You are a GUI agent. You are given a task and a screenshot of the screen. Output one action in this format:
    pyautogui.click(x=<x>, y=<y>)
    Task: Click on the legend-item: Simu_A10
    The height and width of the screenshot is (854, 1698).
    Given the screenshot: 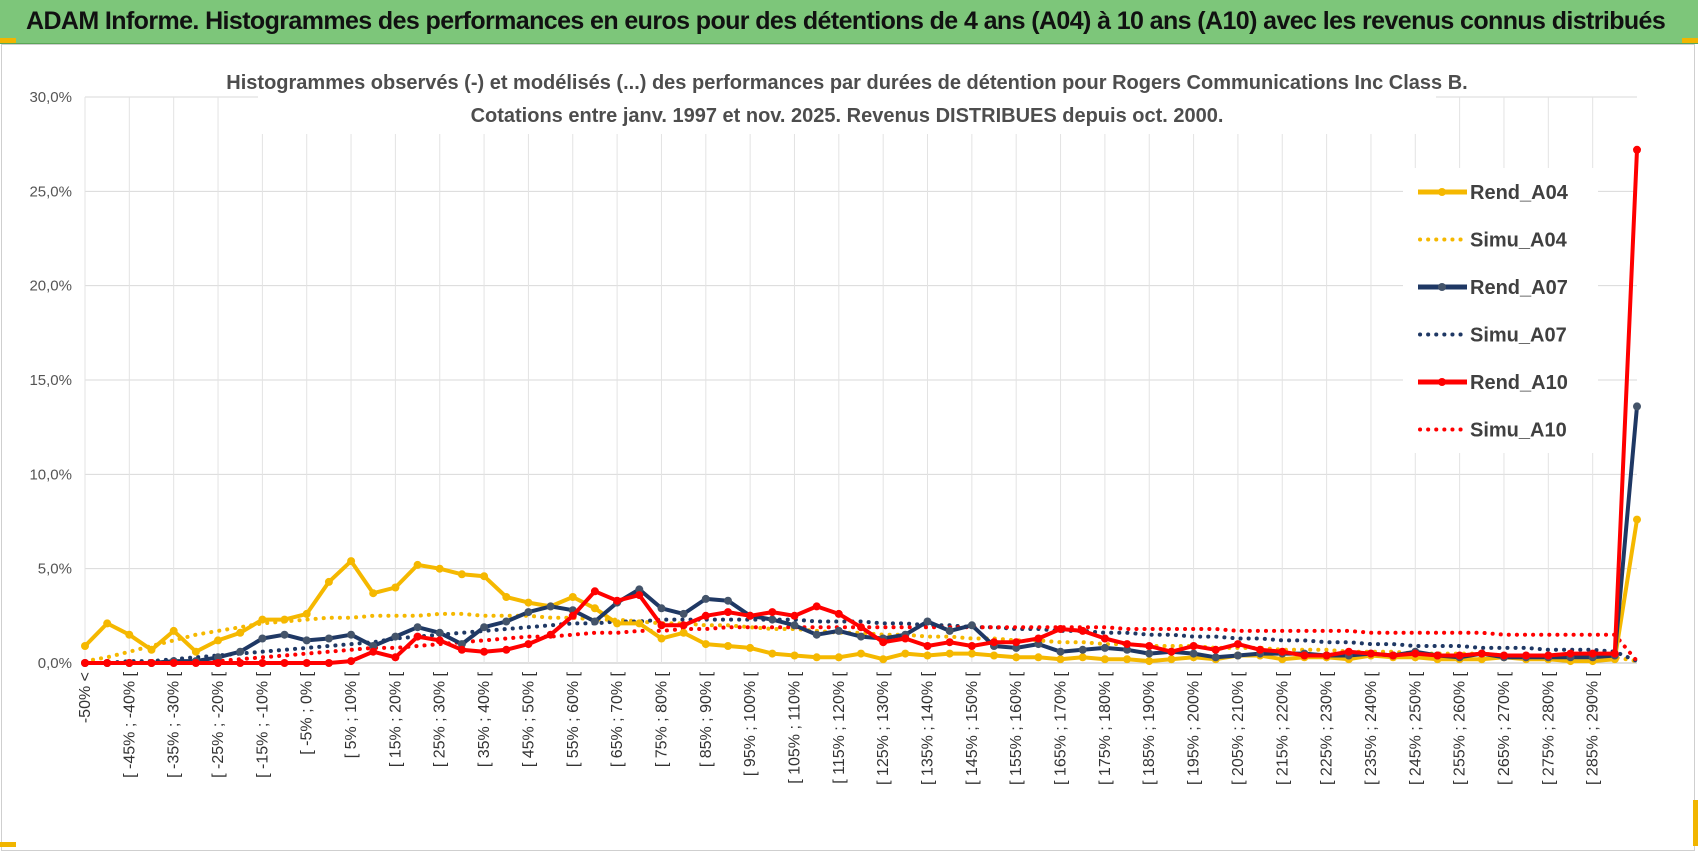 What is the action you would take?
    pyautogui.click(x=1492, y=431)
    